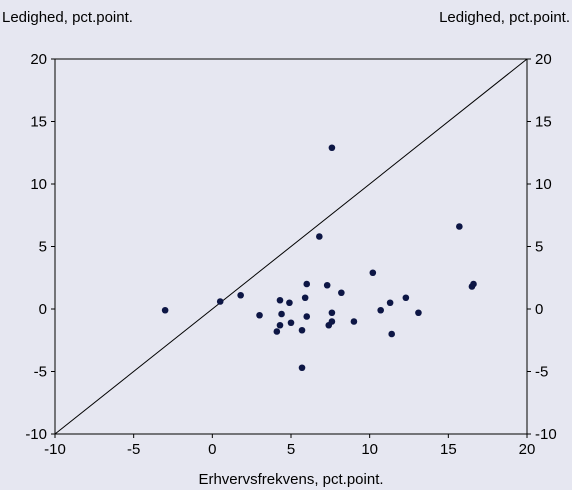 This screenshot has width=572, height=490. What do you see at coordinates (38, 184) in the screenshot?
I see `y-tick-label-left: 10` at bounding box center [38, 184].